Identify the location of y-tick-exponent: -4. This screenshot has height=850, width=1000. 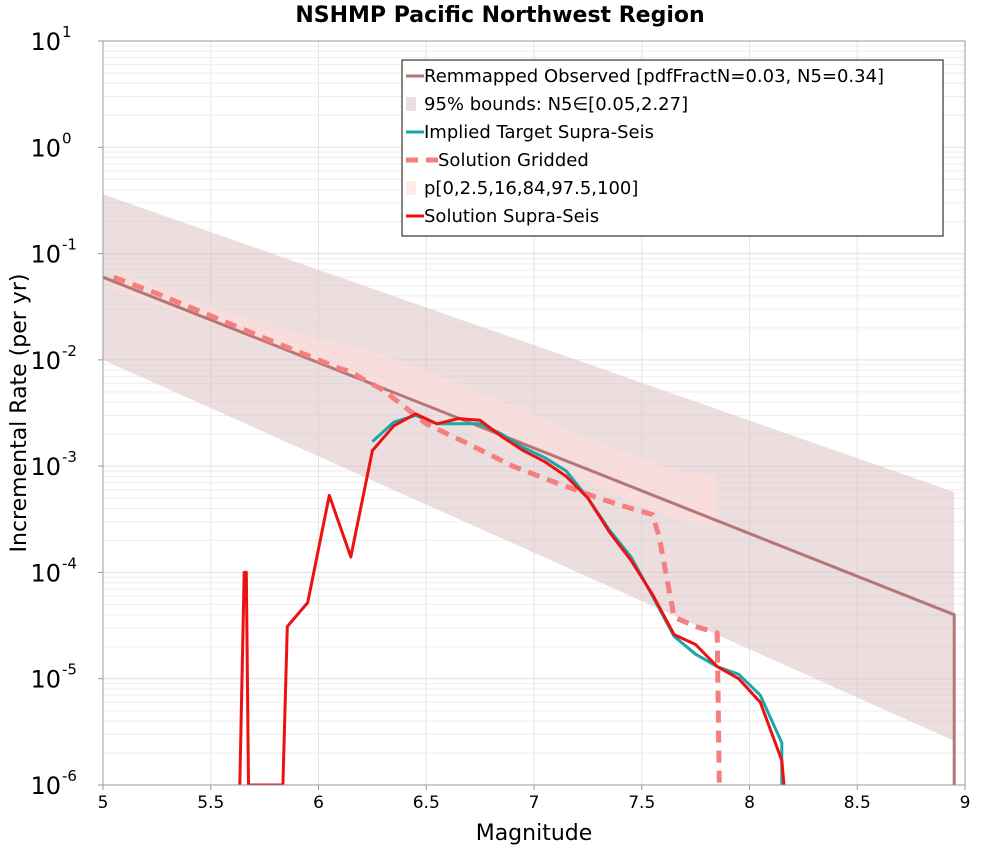
(69, 563).